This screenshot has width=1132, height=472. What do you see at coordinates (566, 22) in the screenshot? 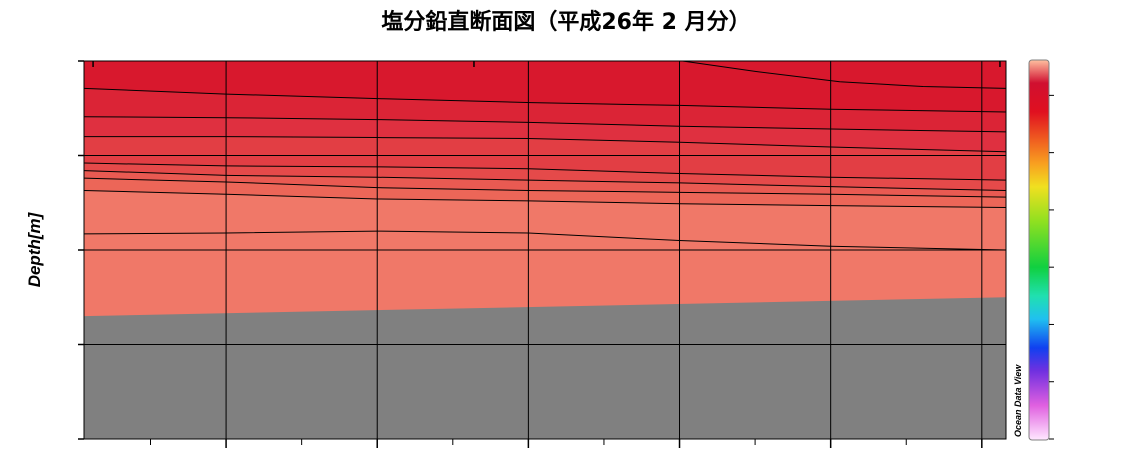
I see `chart-title: 塩分鉛直断面図（平成26年 2 月分）` at bounding box center [566, 22].